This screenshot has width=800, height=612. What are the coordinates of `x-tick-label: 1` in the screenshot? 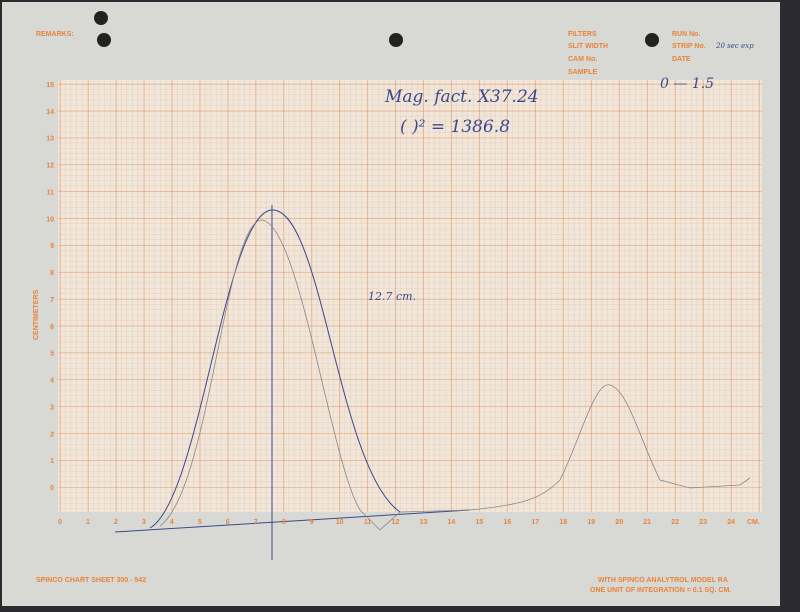 It's located at (88, 522).